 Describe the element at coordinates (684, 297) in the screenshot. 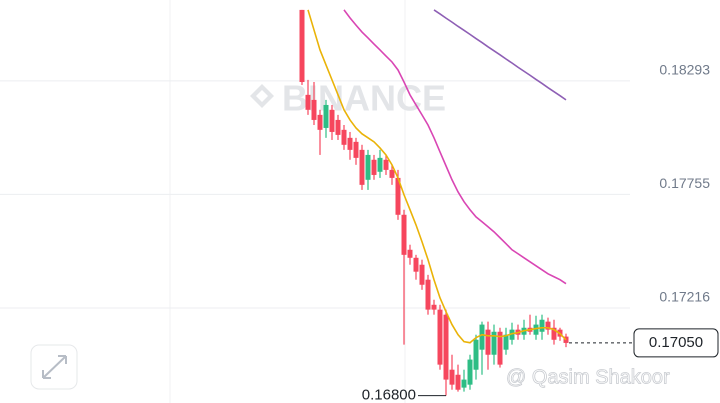

I see `y-tick-label: 0.17216` at that location.